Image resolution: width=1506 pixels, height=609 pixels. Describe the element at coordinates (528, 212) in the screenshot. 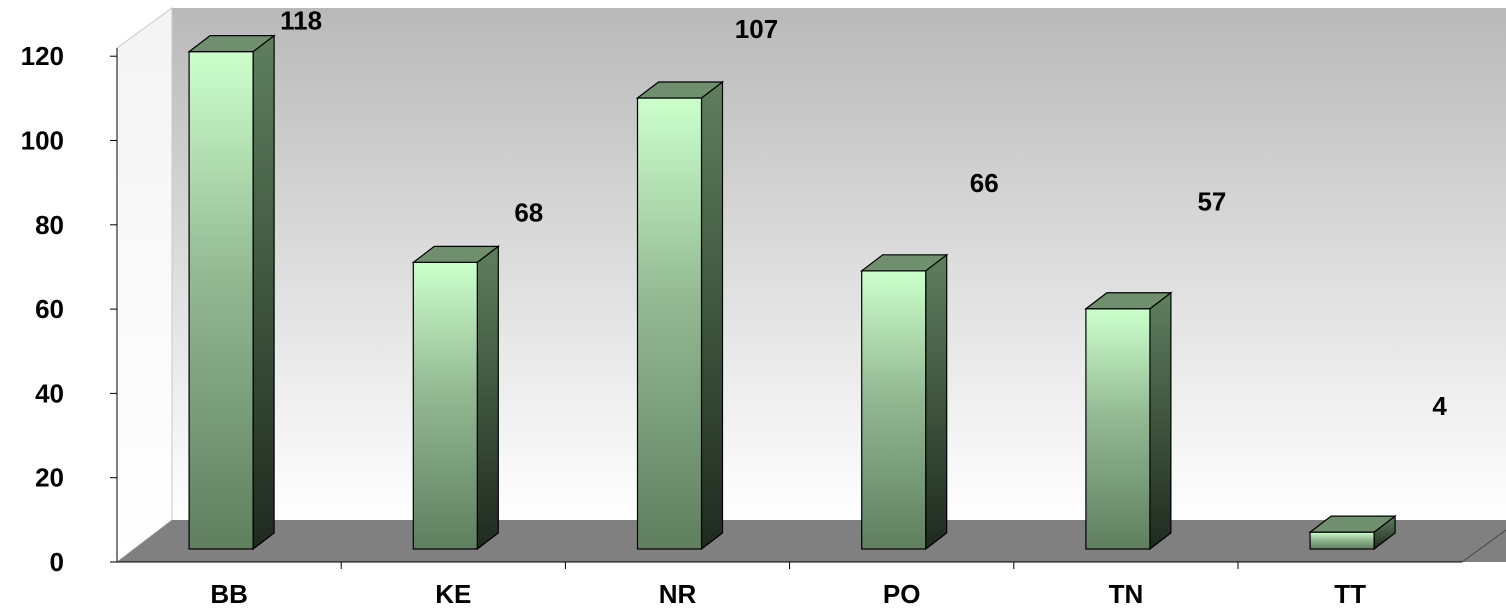

I see `data-label-ke: 68` at that location.